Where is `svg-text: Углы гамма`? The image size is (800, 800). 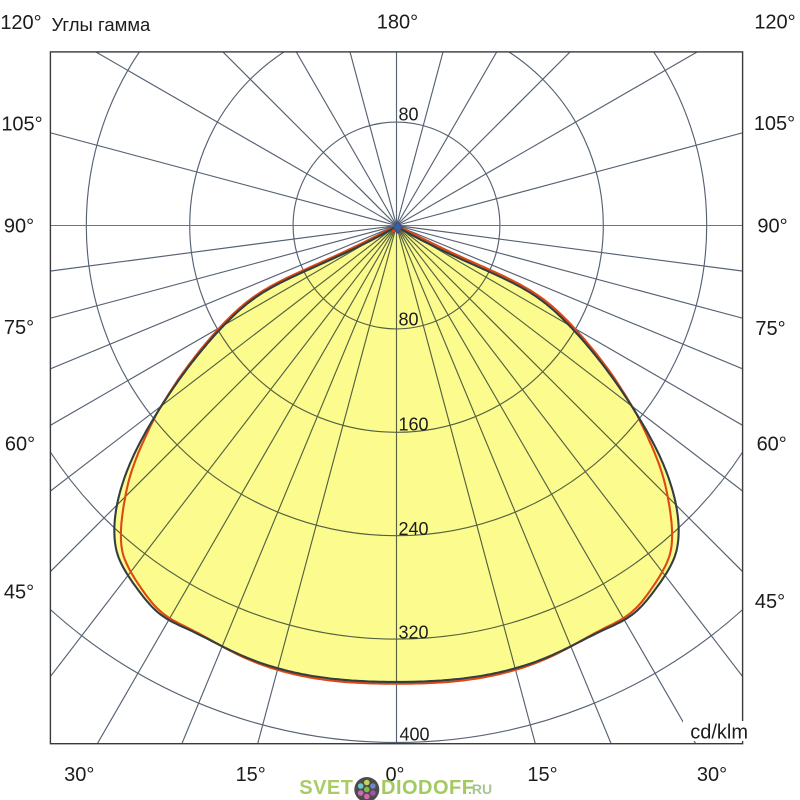 svg-text: Углы гамма is located at coordinates (102, 24).